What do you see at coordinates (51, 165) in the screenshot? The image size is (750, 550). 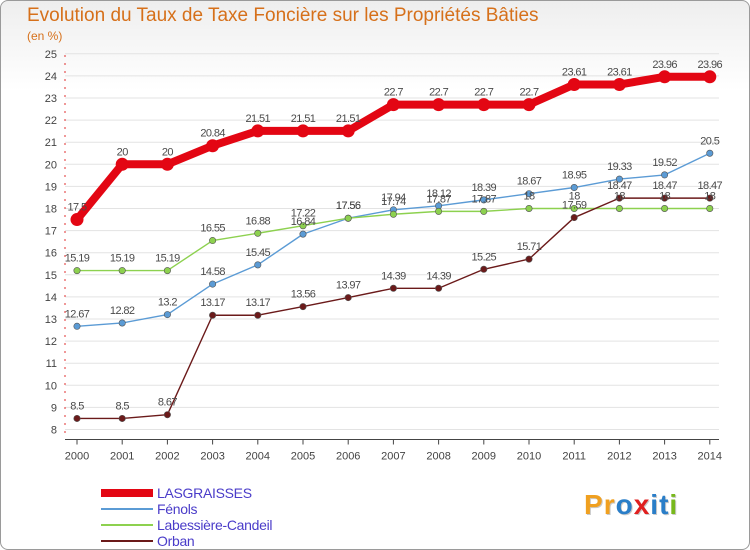 I see `y-tick-label: 20` at bounding box center [51, 165].